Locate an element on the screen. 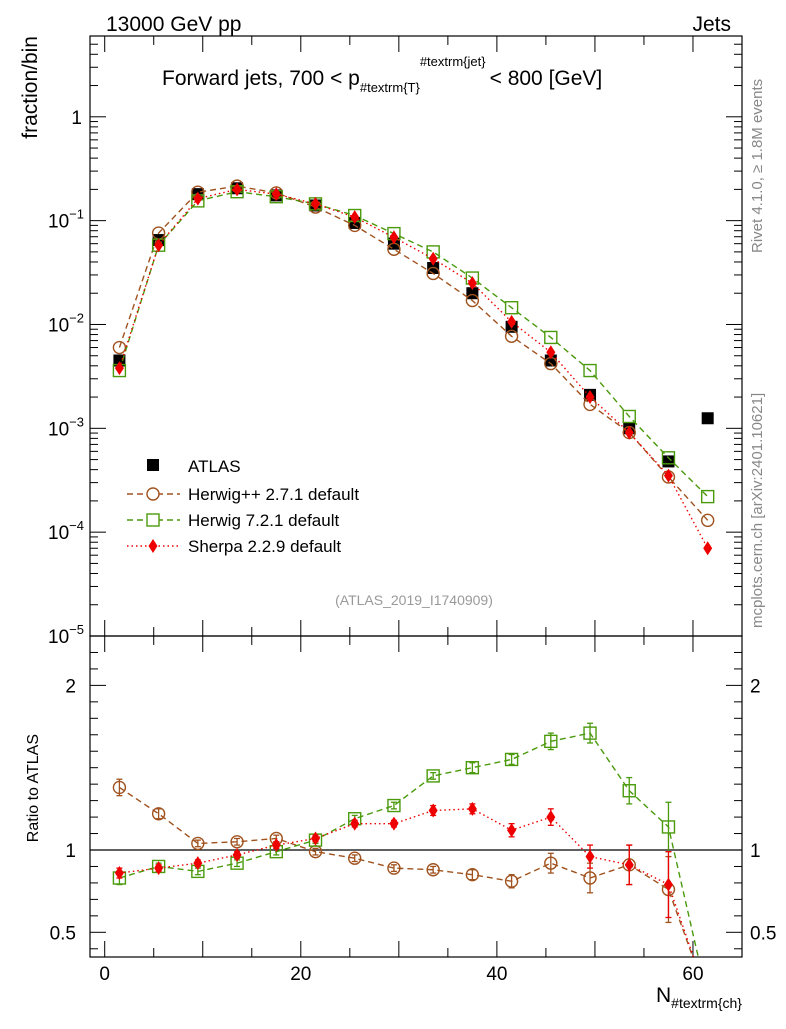 The height and width of the screenshot is (1029, 786). mcplots-label: mcplots.cern.ch [arXiv:2401.10621] is located at coordinates (757, 510).